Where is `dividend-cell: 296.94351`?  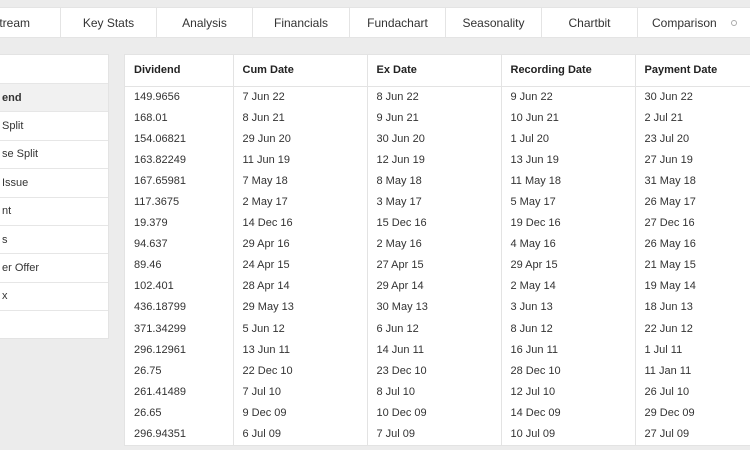
dividend-cell: 296.94351 is located at coordinates (179, 434).